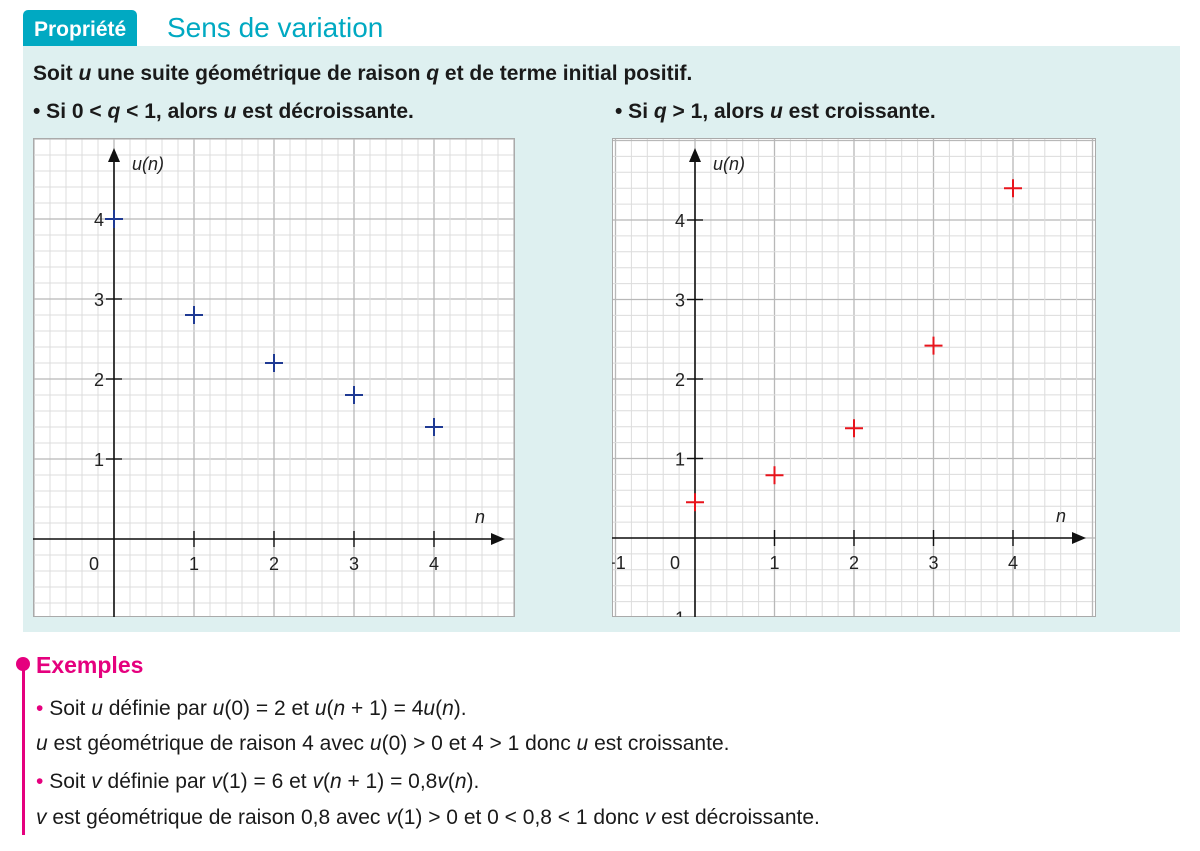 Image resolution: width=1200 pixels, height=851 pixels. What do you see at coordinates (259, 73) in the screenshot?
I see `text-run: une suite géométrique de raison` at bounding box center [259, 73].